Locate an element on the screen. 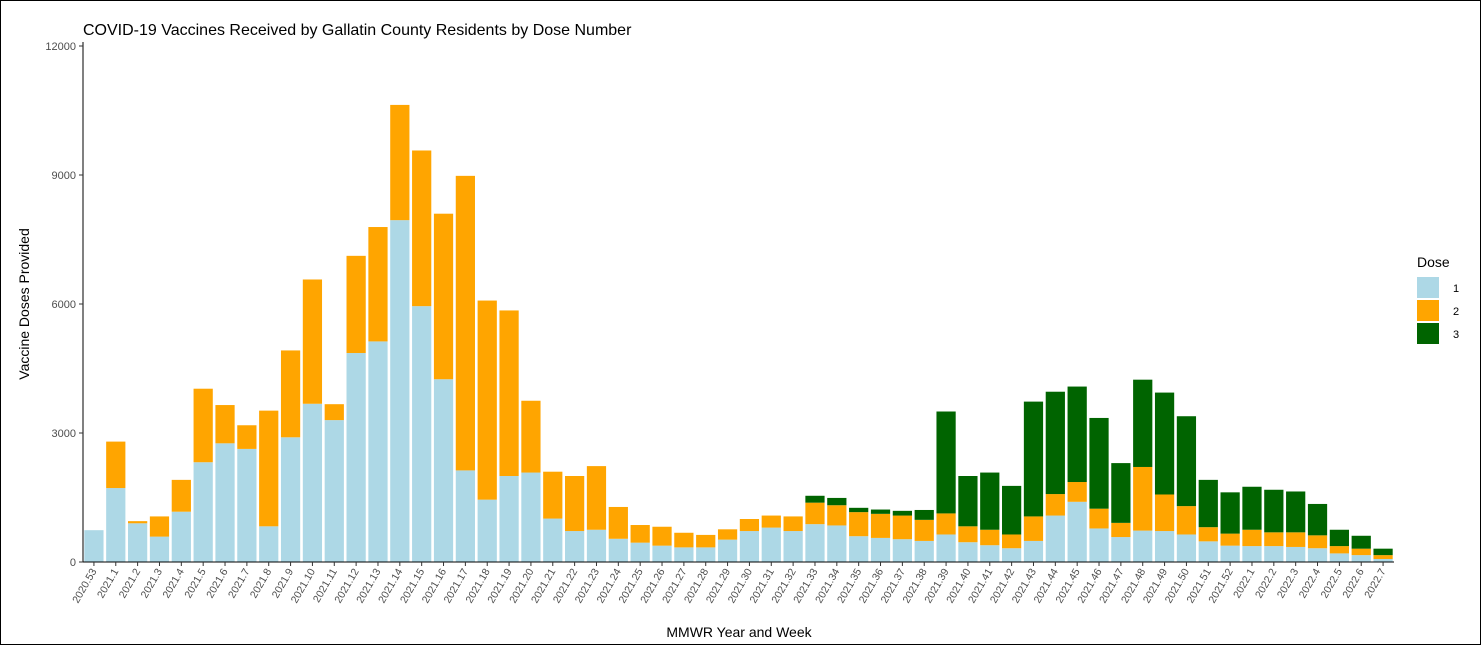  bar-2022.6-dose-1 is located at coordinates (1361, 558).